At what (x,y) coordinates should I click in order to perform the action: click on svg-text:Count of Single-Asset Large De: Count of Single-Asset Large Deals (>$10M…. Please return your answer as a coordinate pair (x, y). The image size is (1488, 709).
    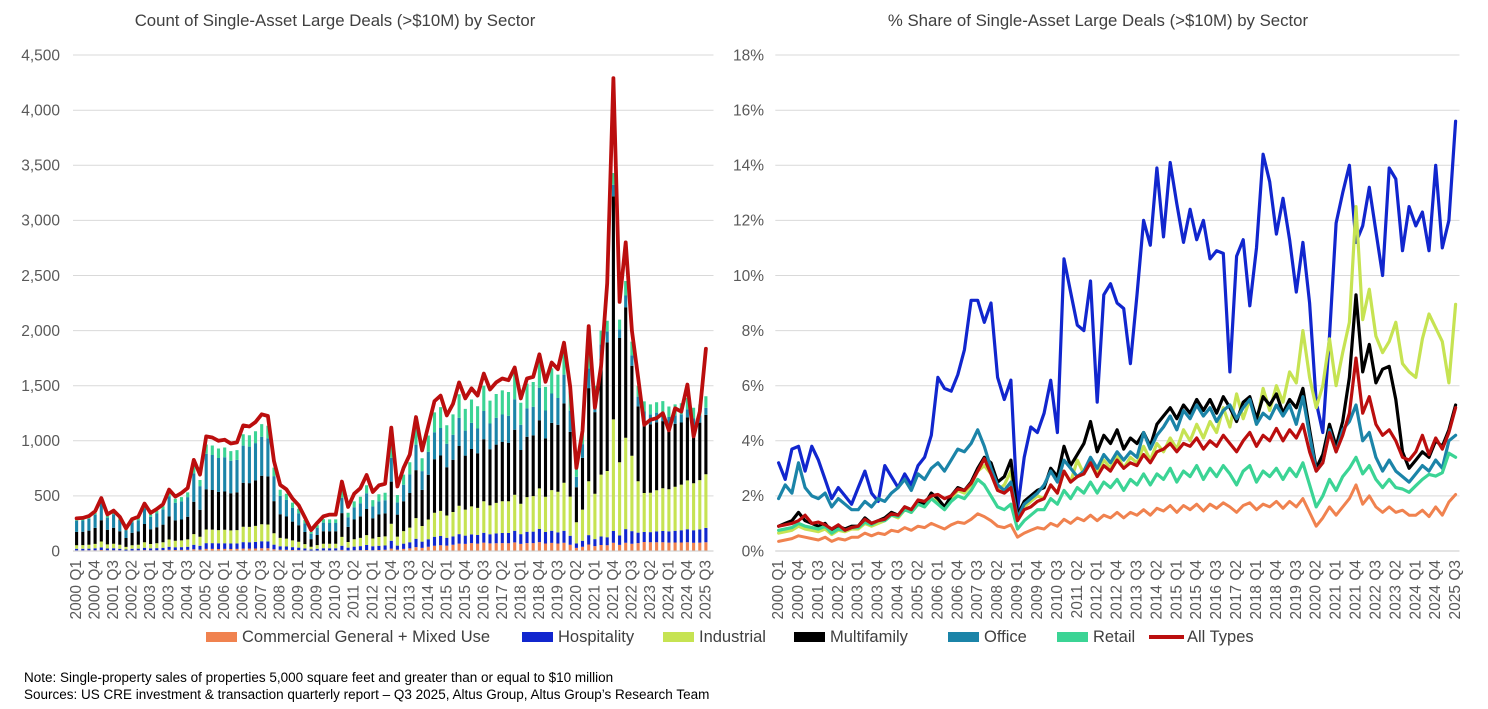
    Looking at the image, I should click on (335, 20).